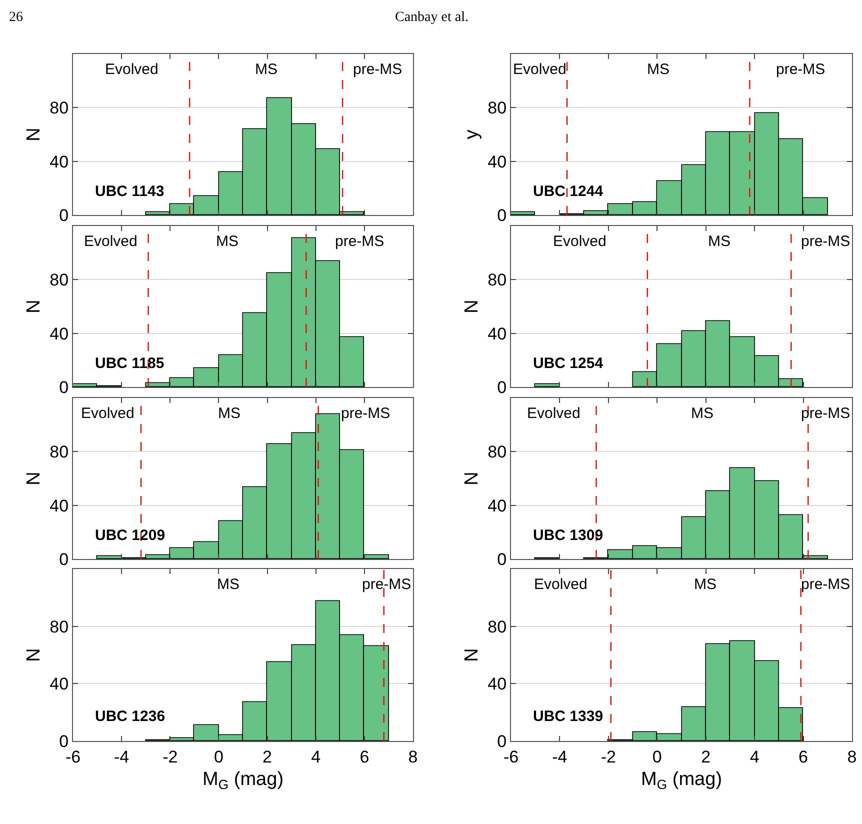 The height and width of the screenshot is (824, 862). I want to click on text: Canbay et al., so click(431, 17).